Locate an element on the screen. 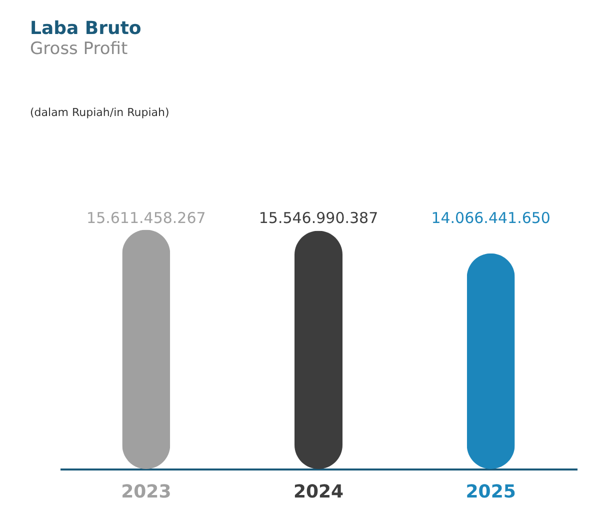 This screenshot has width=607, height=511. text: (dalam Rupiah/in Rupiah) is located at coordinates (100, 112).